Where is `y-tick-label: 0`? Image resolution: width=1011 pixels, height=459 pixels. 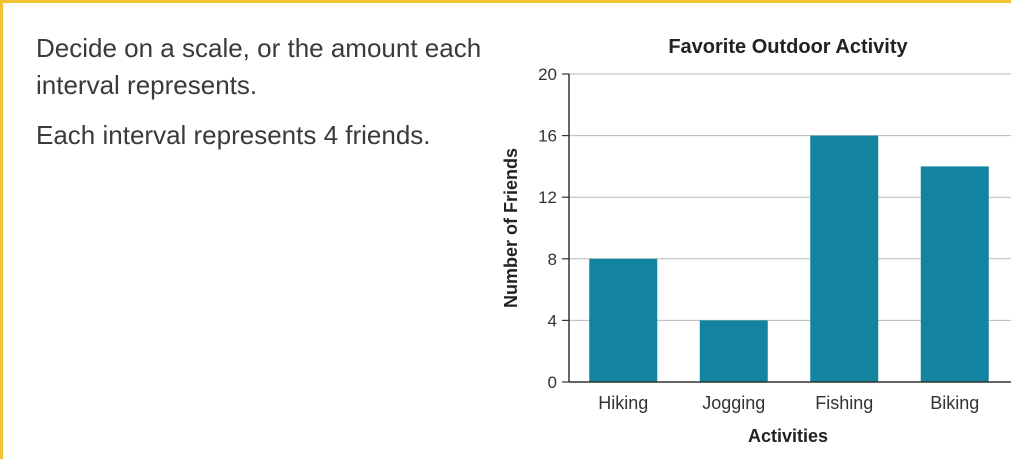 y-tick-label: 0 is located at coordinates (552, 382).